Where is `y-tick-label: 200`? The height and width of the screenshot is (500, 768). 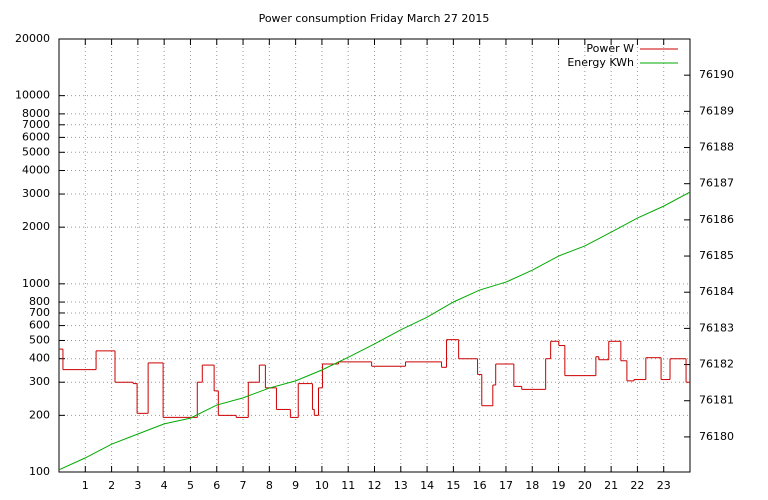 y-tick-label: 200 is located at coordinates (39, 414).